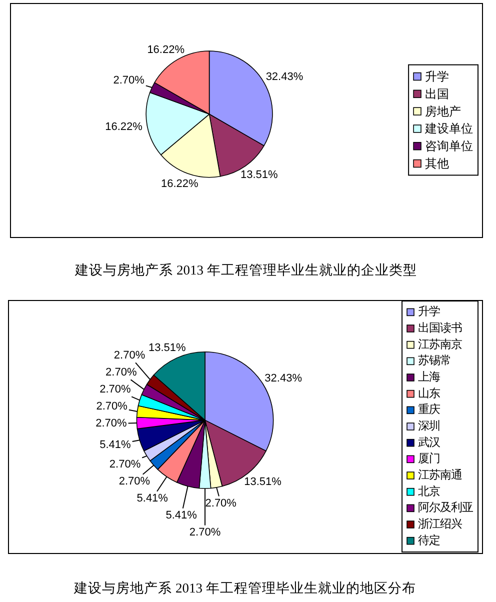 This screenshot has width=496, height=602. I want to click on legend-label: 深圳, so click(429, 426).